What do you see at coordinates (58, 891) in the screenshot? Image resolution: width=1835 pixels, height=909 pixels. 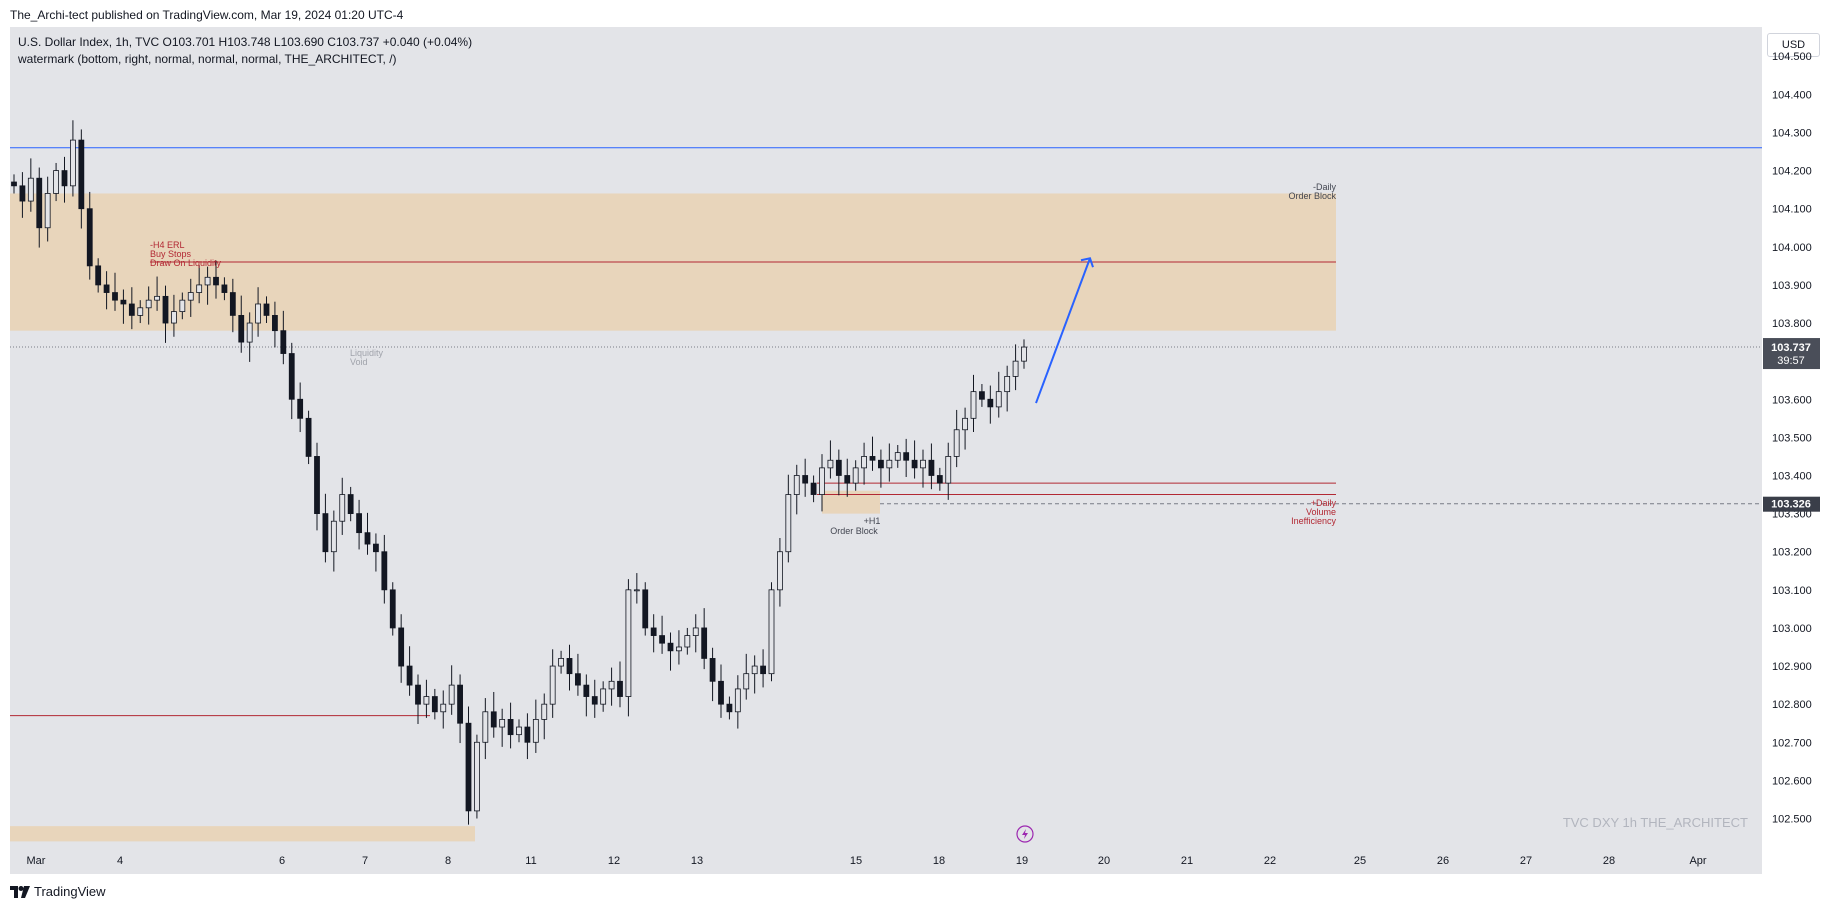 I see `footer-brand: TradingView` at bounding box center [58, 891].